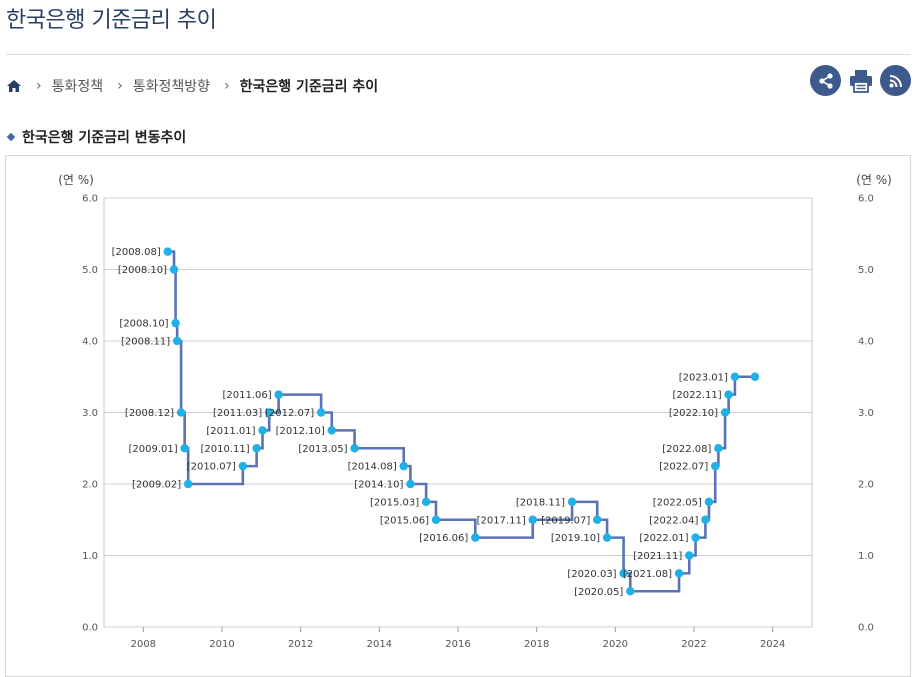 This screenshot has width=917, height=677. Describe the element at coordinates (14, 86) in the screenshot. I see `home-icon` at that location.